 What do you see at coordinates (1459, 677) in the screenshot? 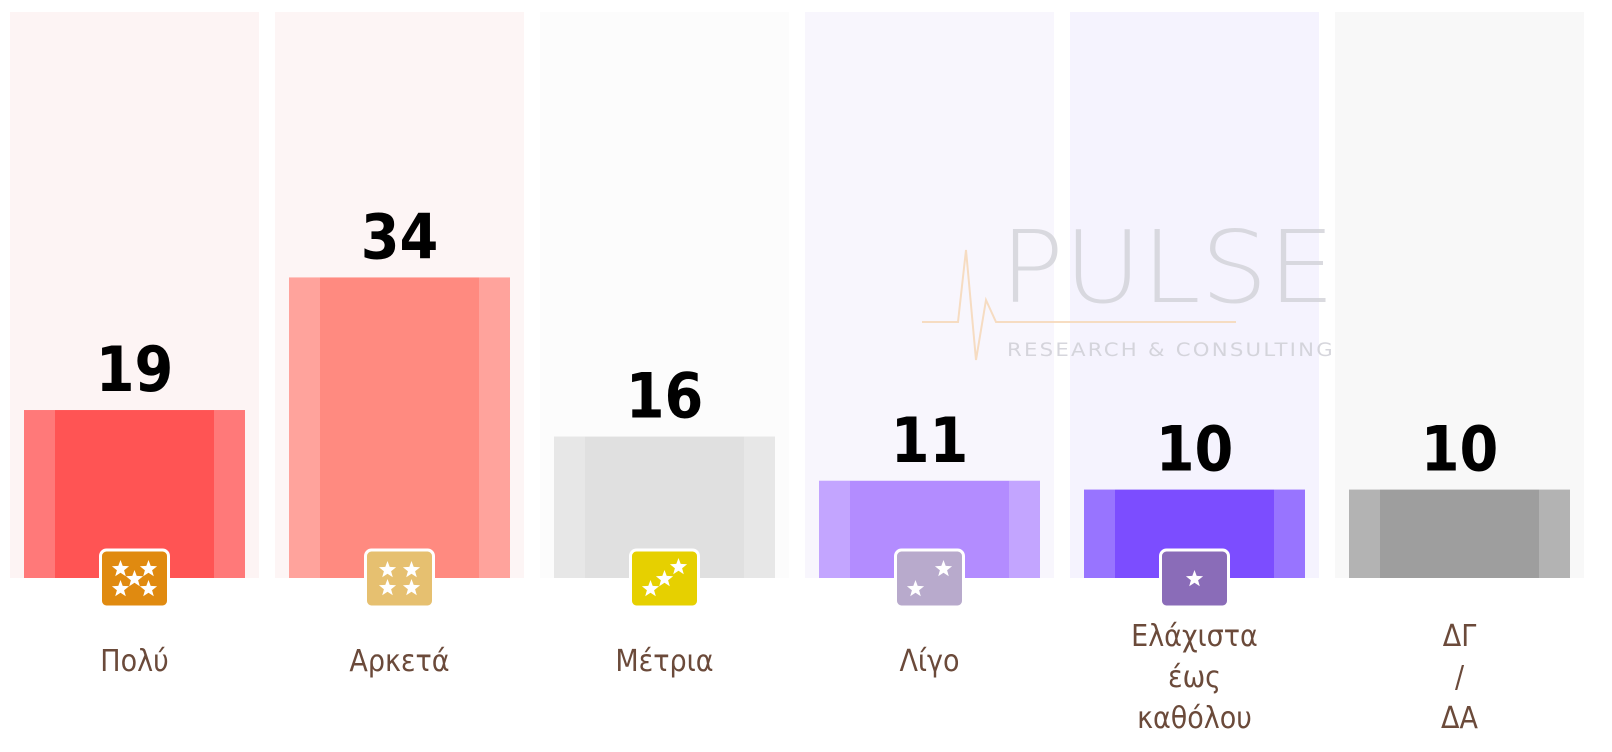
I see `category-label: ΔΓ / ΔΑ` at bounding box center [1459, 677].